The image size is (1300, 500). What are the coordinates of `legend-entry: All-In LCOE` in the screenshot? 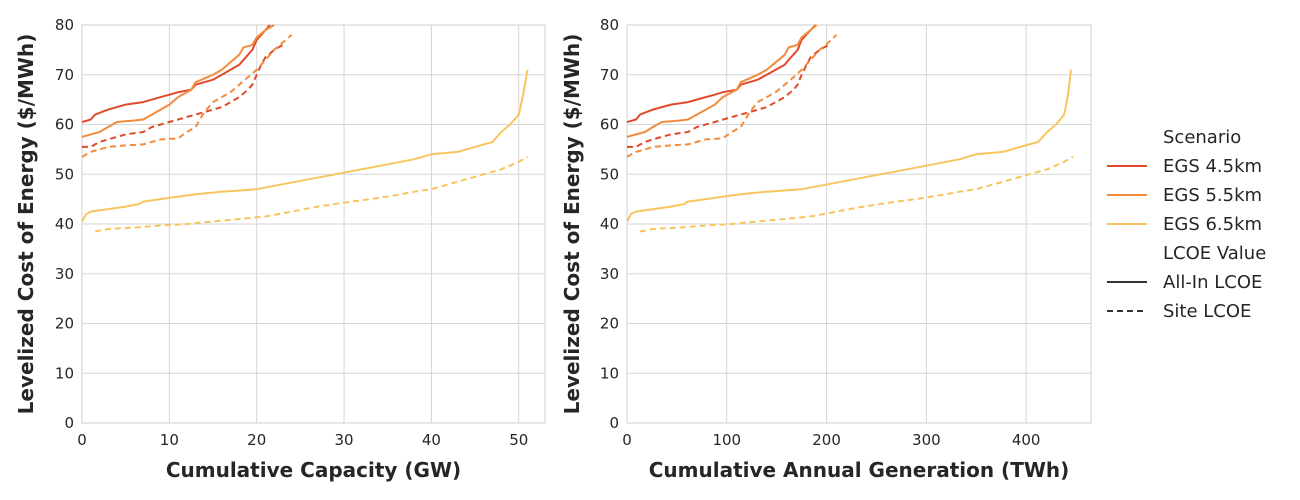 It's located at (1212, 282).